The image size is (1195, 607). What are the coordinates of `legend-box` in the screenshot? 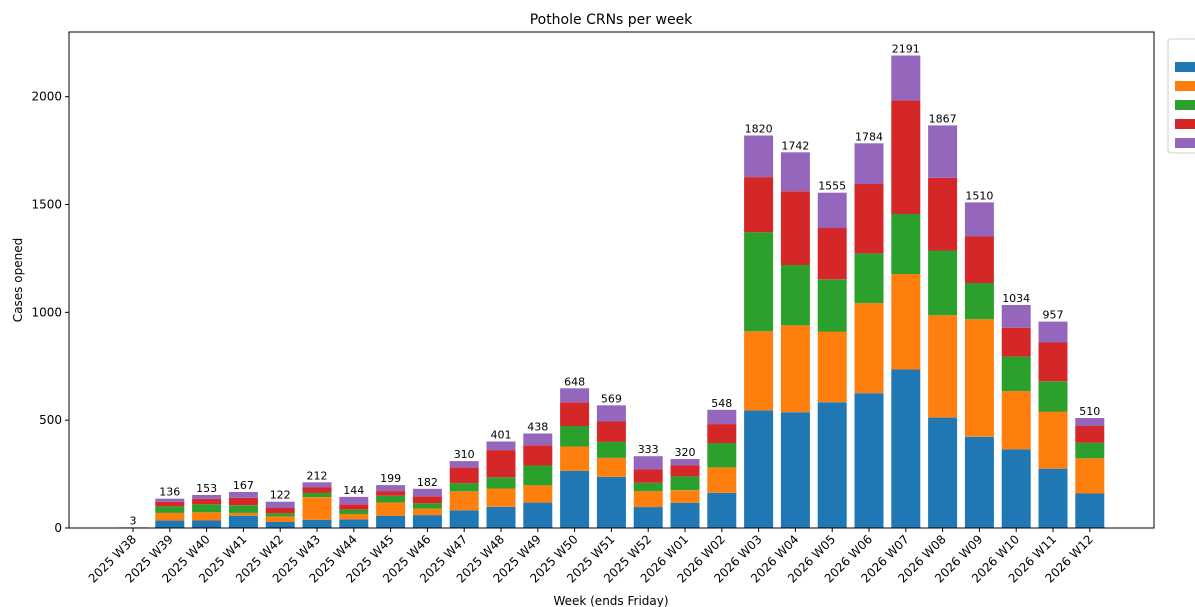 It's located at (1181, 96).